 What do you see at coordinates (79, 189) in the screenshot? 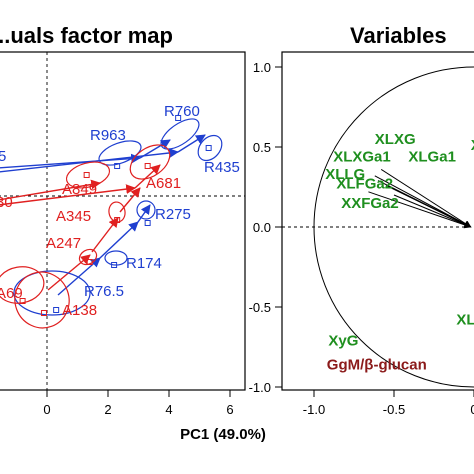
I see `point-label: A849` at bounding box center [79, 189].